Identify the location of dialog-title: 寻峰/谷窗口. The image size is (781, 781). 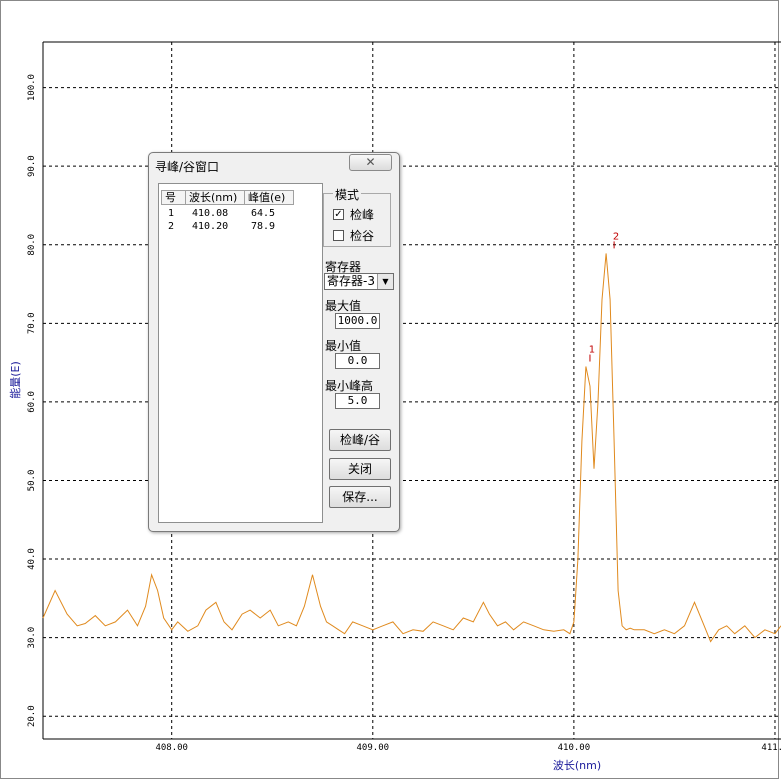
(187, 167).